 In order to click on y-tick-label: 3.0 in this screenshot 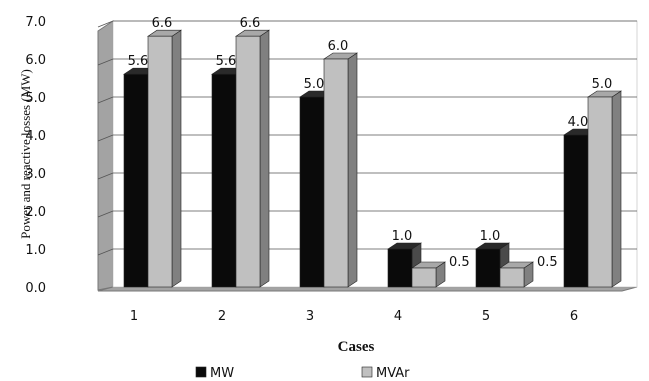, I will do `click(35, 174)`.